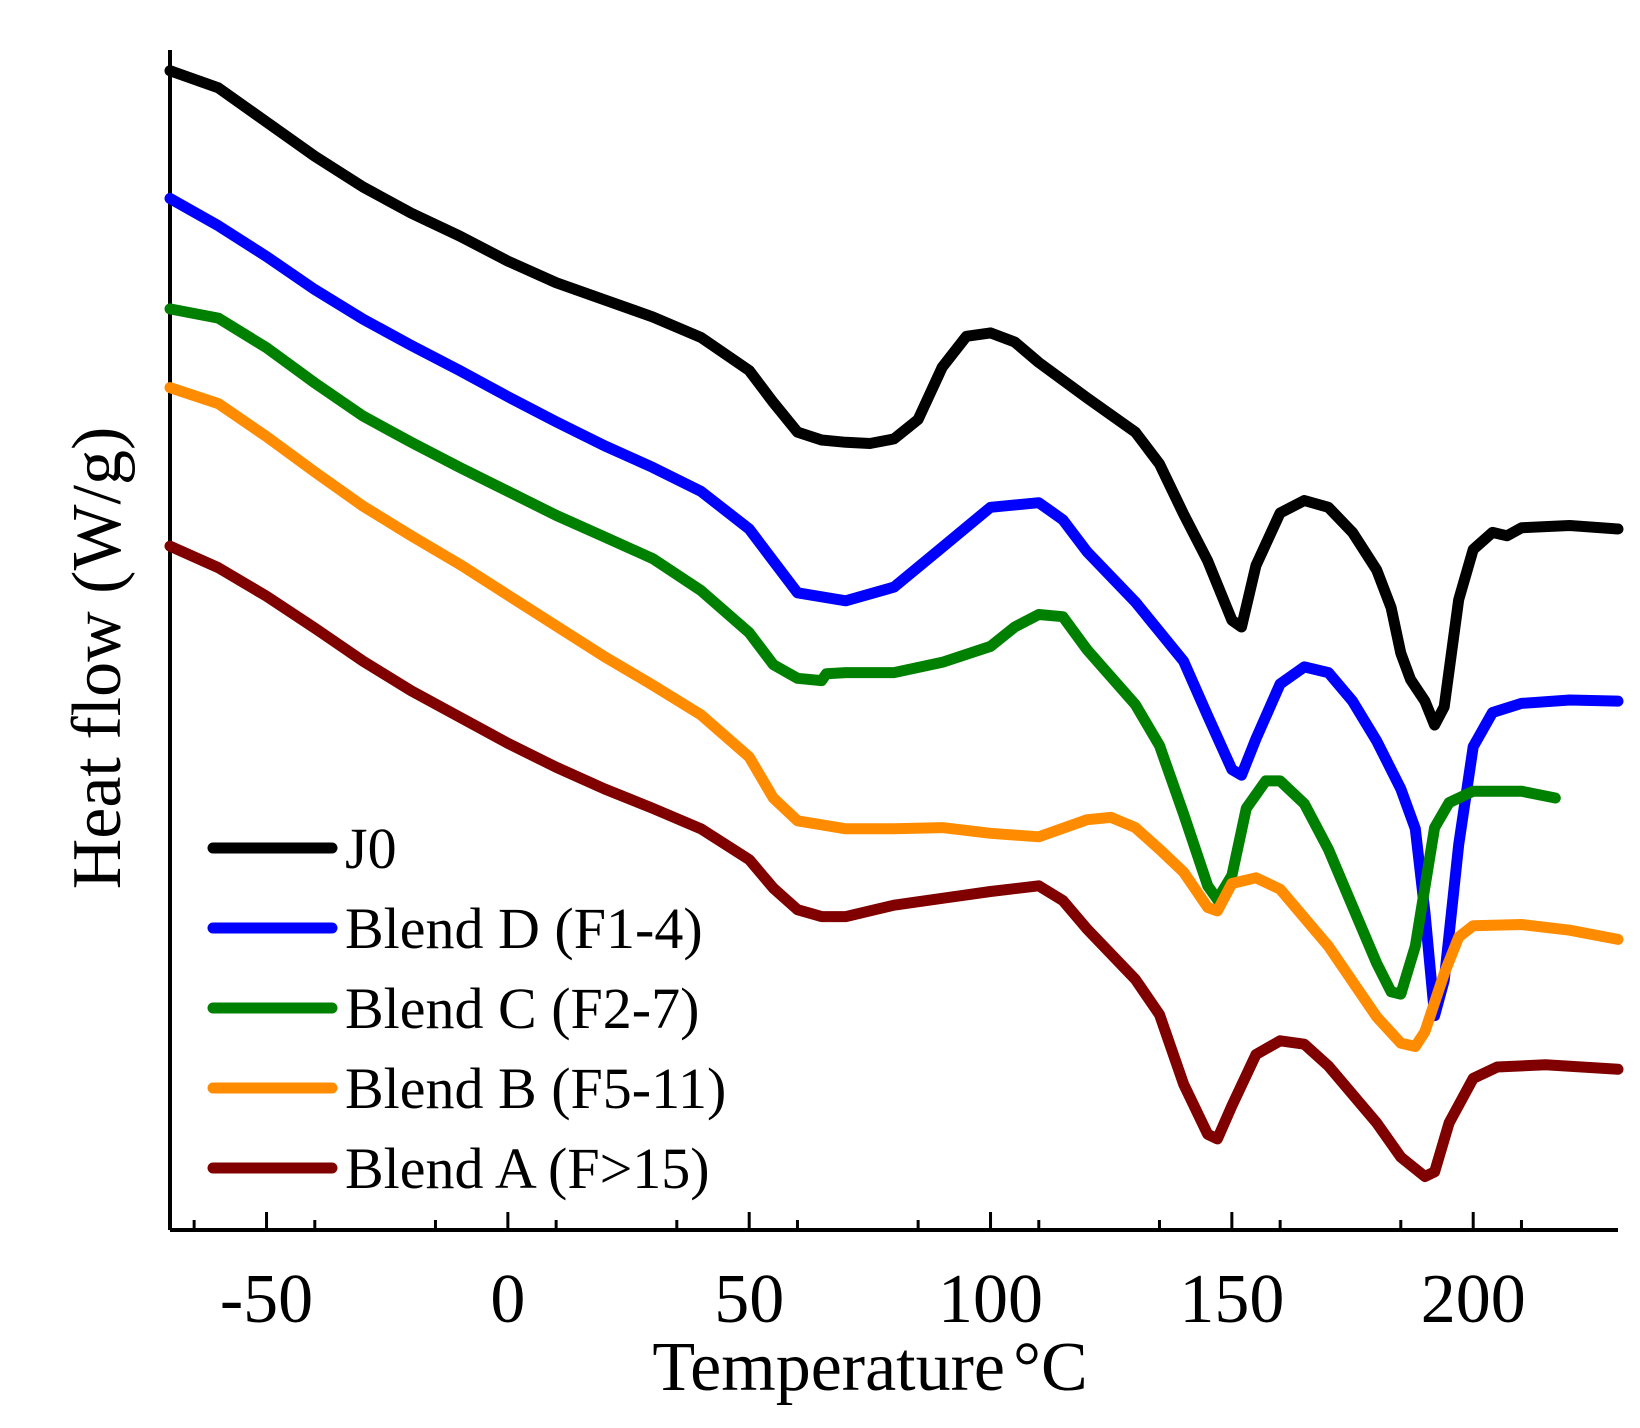 This screenshot has height=1428, width=1640. I want to click on x-tick-label: 50, so click(749, 1299).